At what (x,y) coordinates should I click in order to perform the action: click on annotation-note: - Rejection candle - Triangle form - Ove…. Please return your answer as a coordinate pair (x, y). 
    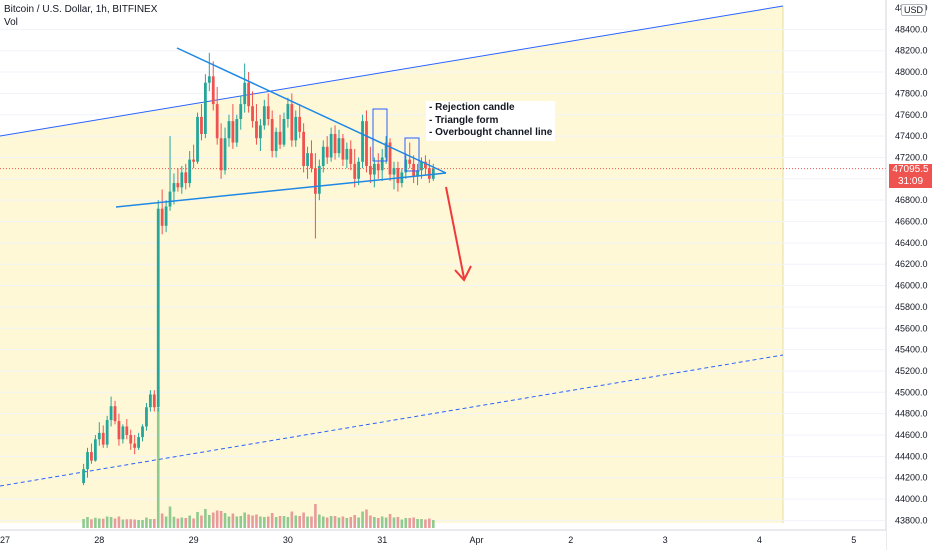
    Looking at the image, I should click on (491, 121).